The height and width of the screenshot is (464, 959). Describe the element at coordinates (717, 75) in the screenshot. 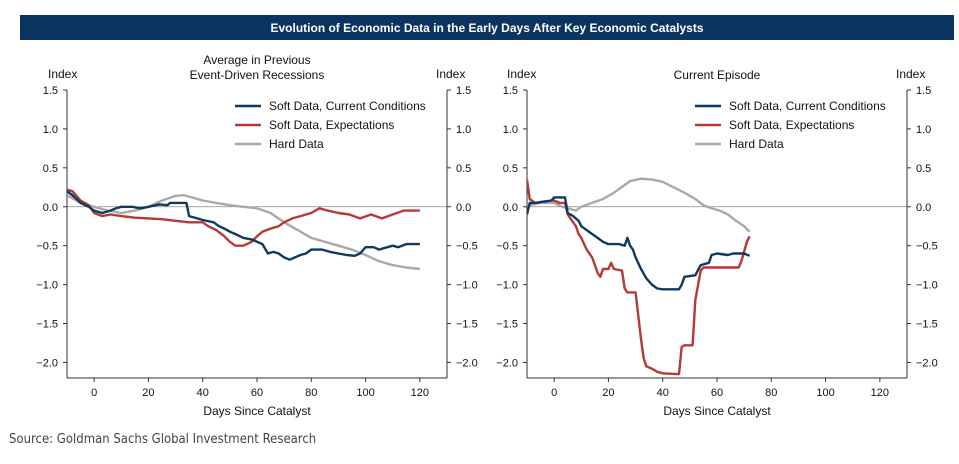

I see `chart-title-line: Current Episode` at that location.